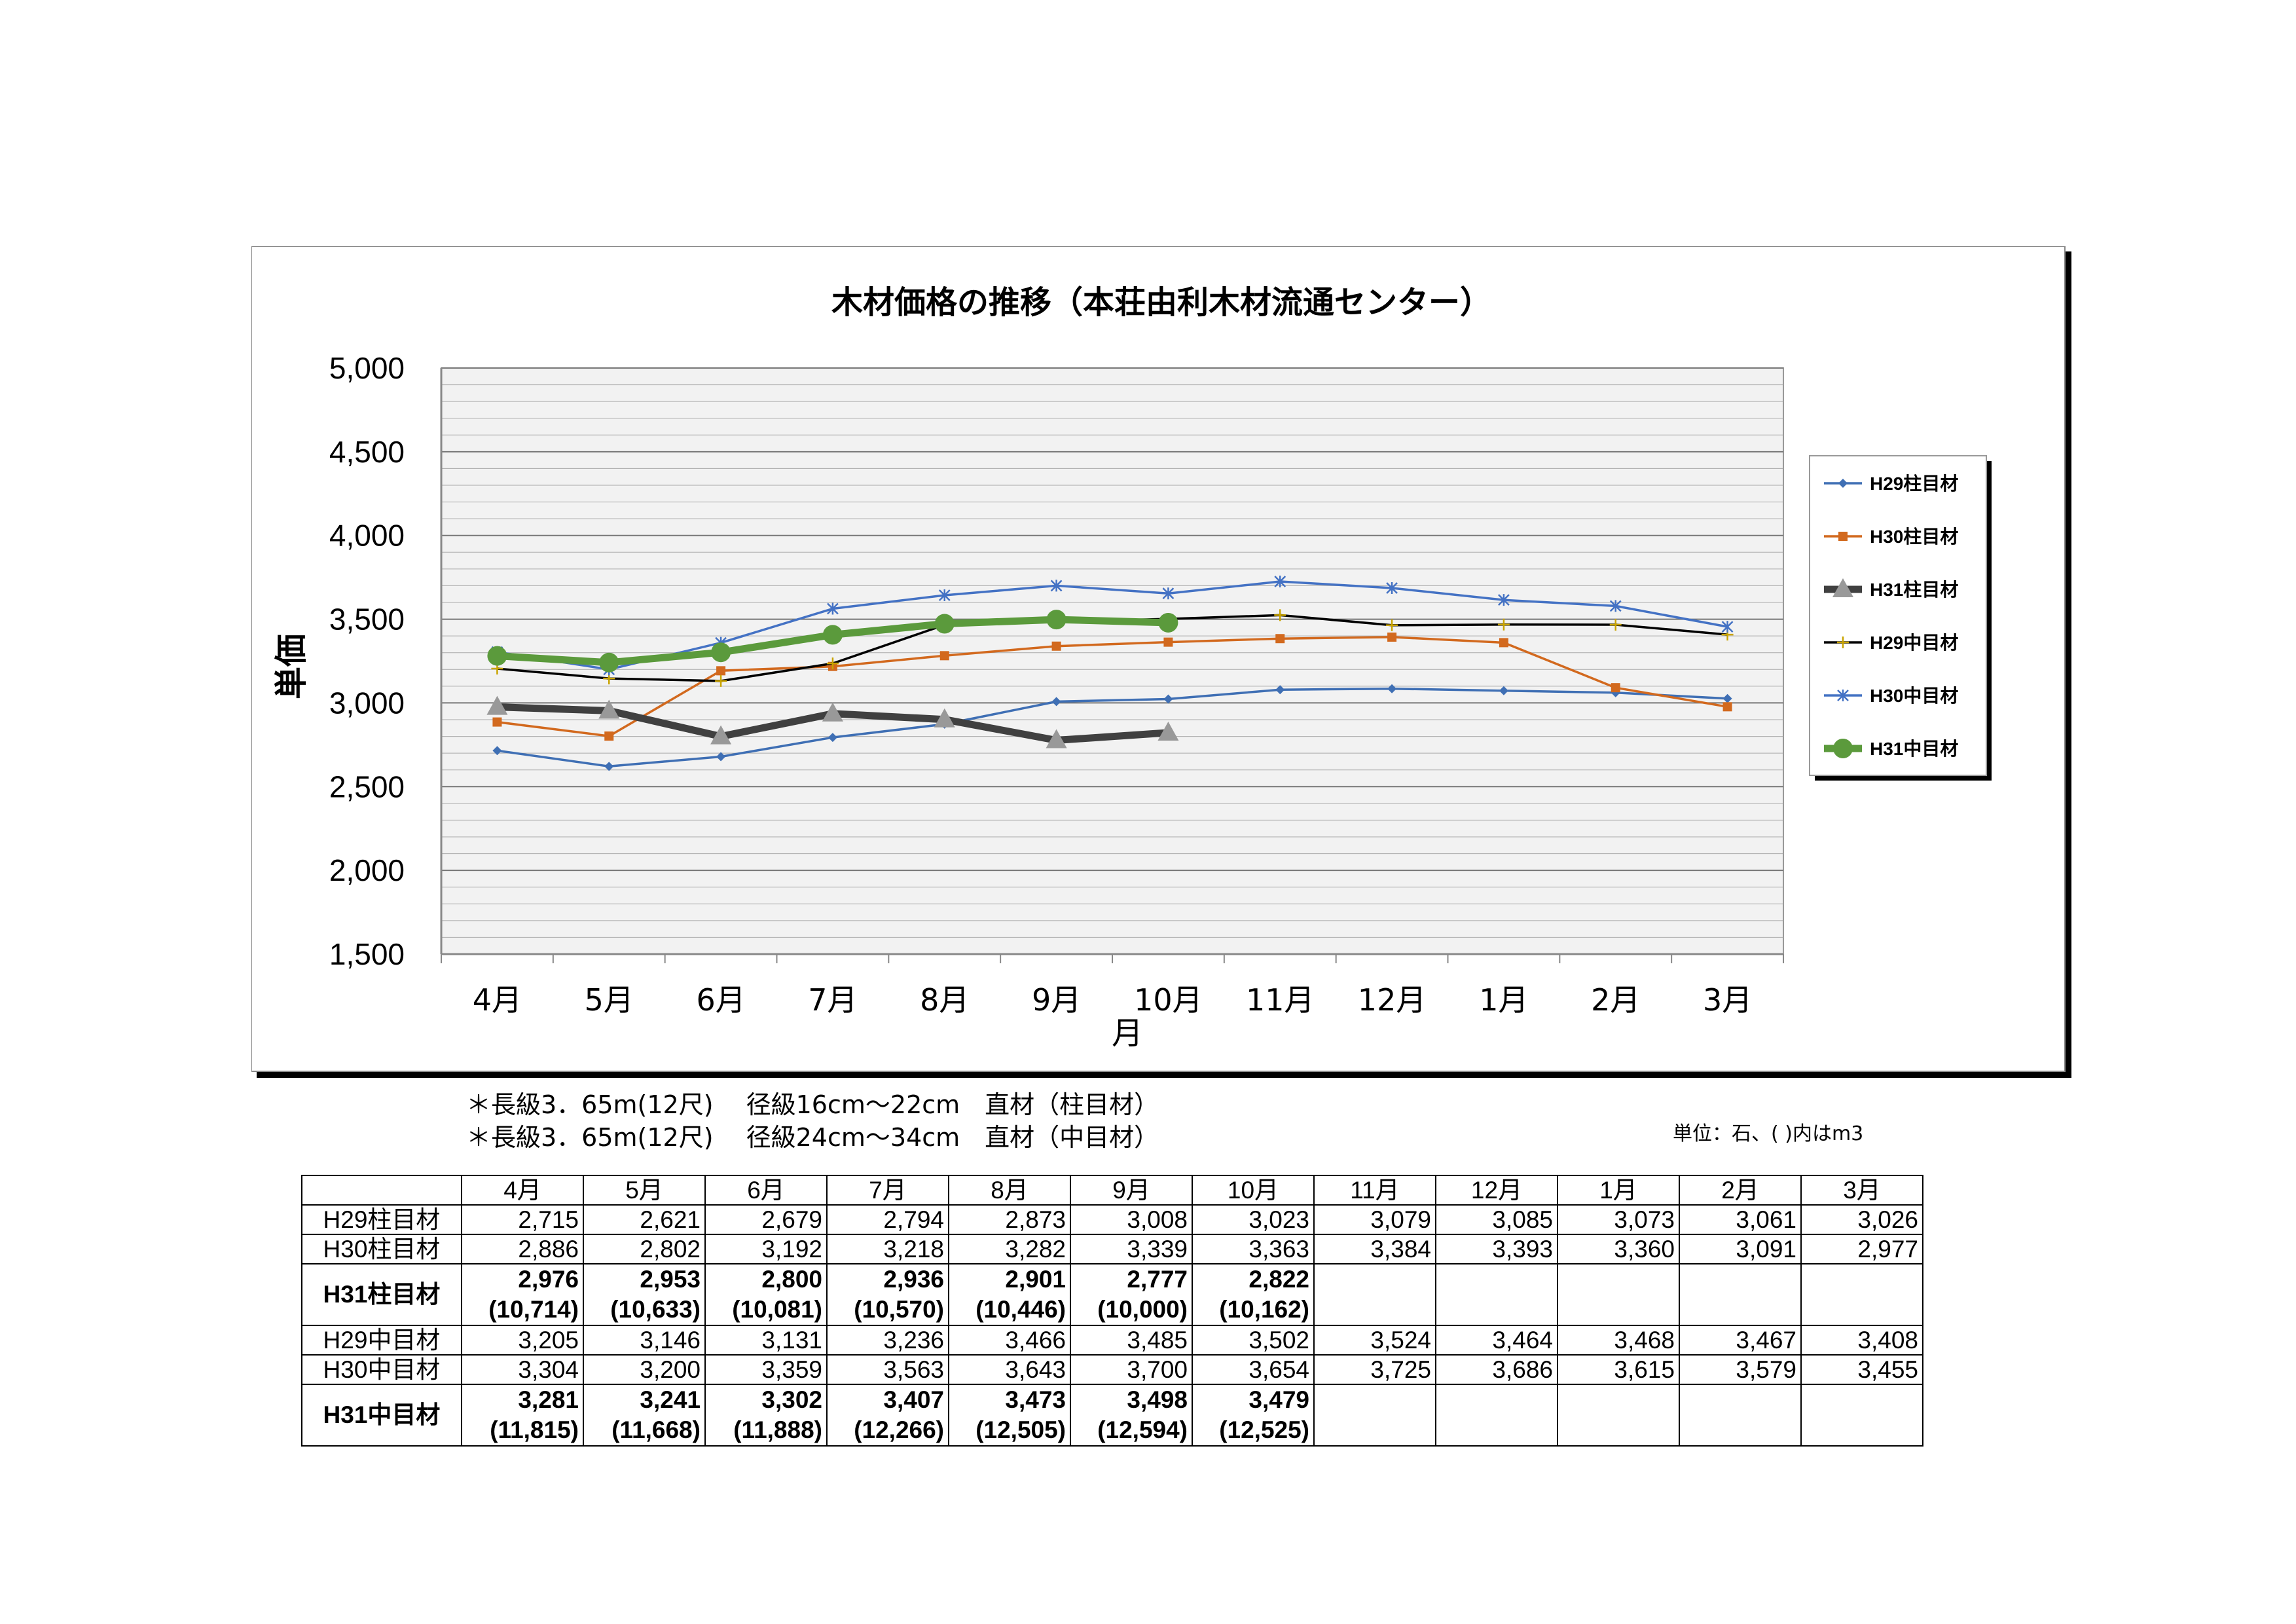  What do you see at coordinates (1891, 696) in the screenshot?
I see `legend-item: H30中目材` at bounding box center [1891, 696].